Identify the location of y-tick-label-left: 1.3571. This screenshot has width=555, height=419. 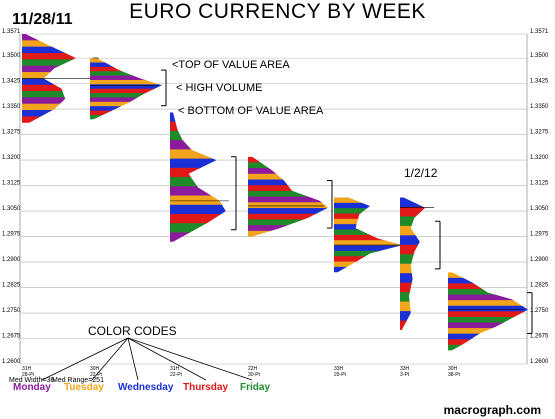
(11, 32).